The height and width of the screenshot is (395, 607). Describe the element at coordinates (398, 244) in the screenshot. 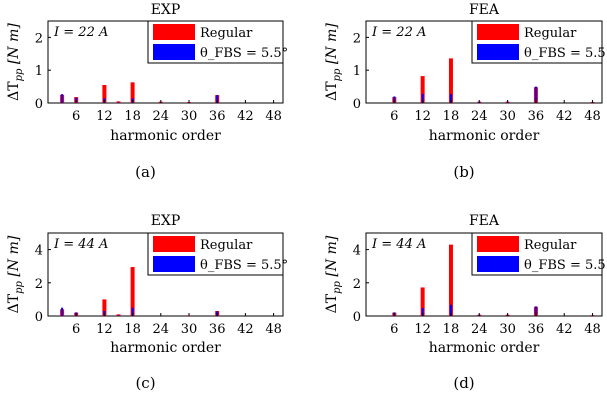

I see `current-annotation: I = 44 A` at that location.